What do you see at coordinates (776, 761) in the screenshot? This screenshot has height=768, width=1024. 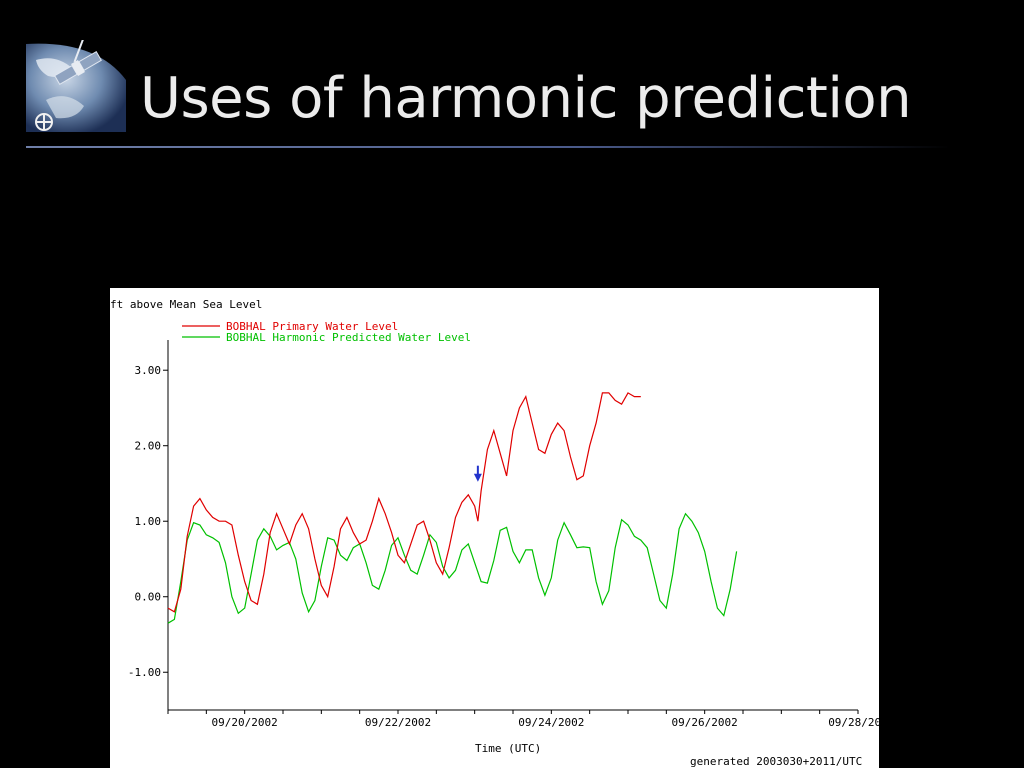 I see `generated-footer: generated 2003030+2011/UTC` at bounding box center [776, 761].